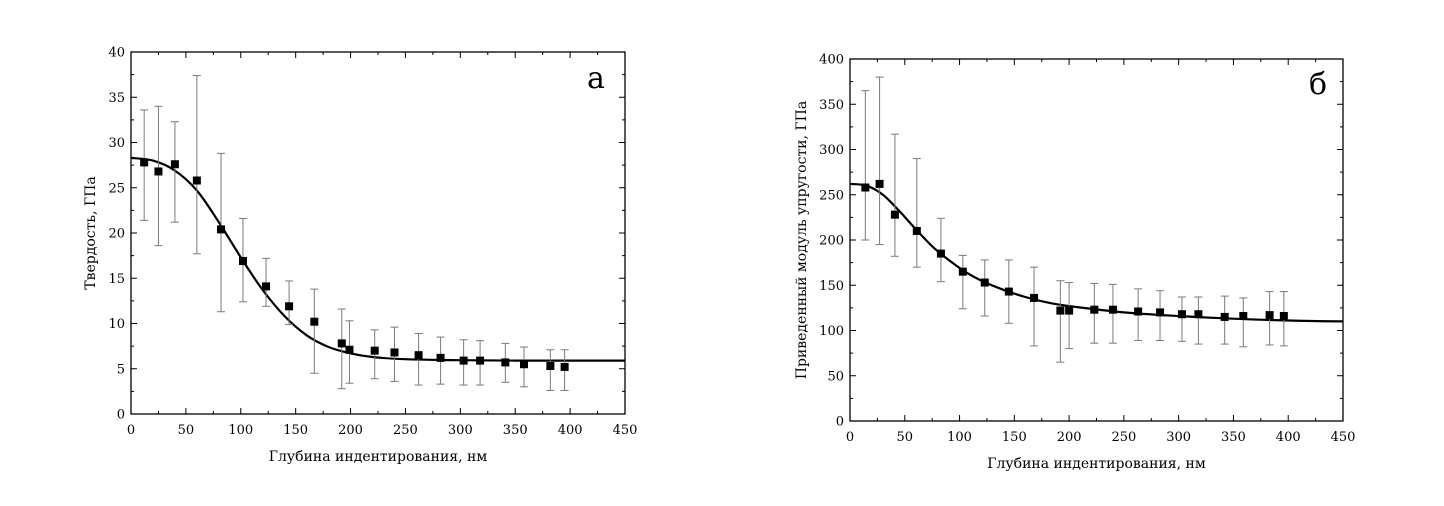 The image size is (1444, 506). Describe the element at coordinates (1343, 437) in the screenshot. I see `x-tick-label: 450` at that location.